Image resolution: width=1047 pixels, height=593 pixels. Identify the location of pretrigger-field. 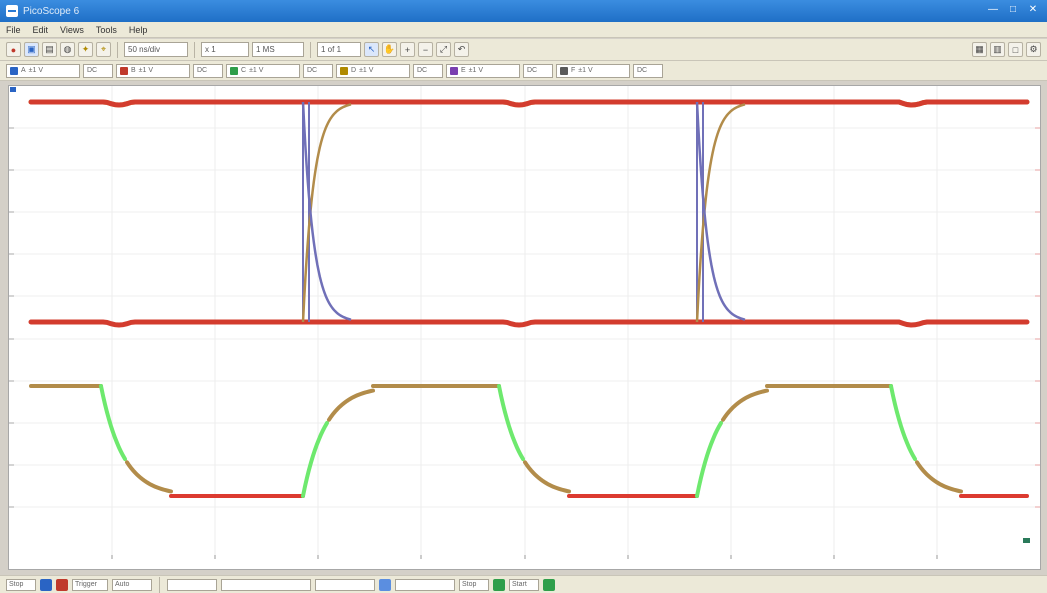
(345, 584).